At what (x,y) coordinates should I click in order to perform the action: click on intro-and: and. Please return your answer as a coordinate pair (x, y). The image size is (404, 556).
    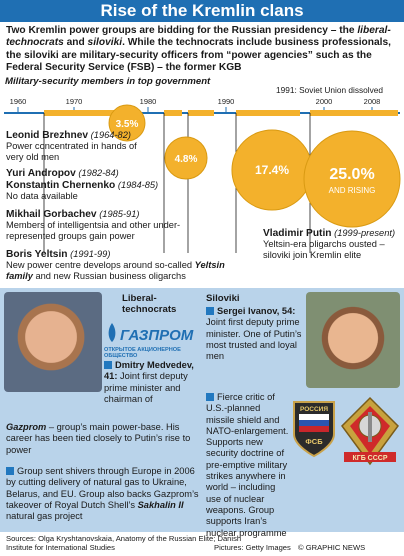
    Looking at the image, I should click on (75, 43).